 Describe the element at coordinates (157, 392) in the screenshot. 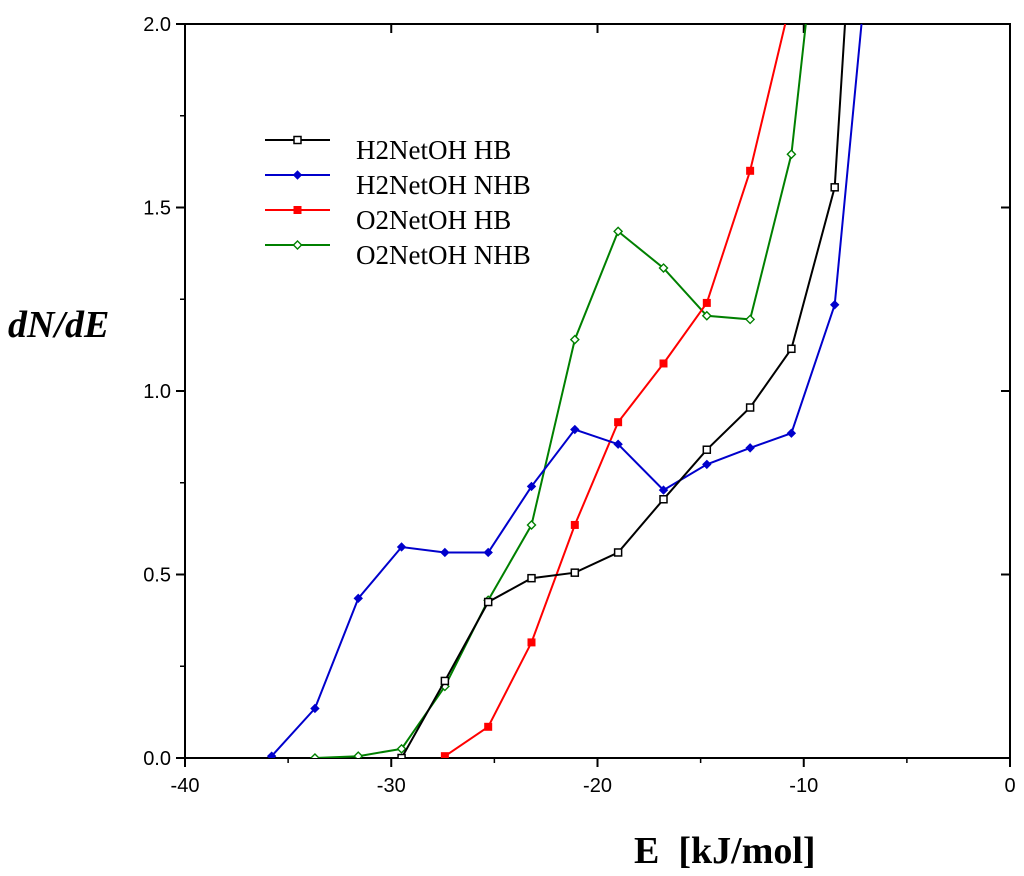

I see `y-tick-label: 1.0` at that location.